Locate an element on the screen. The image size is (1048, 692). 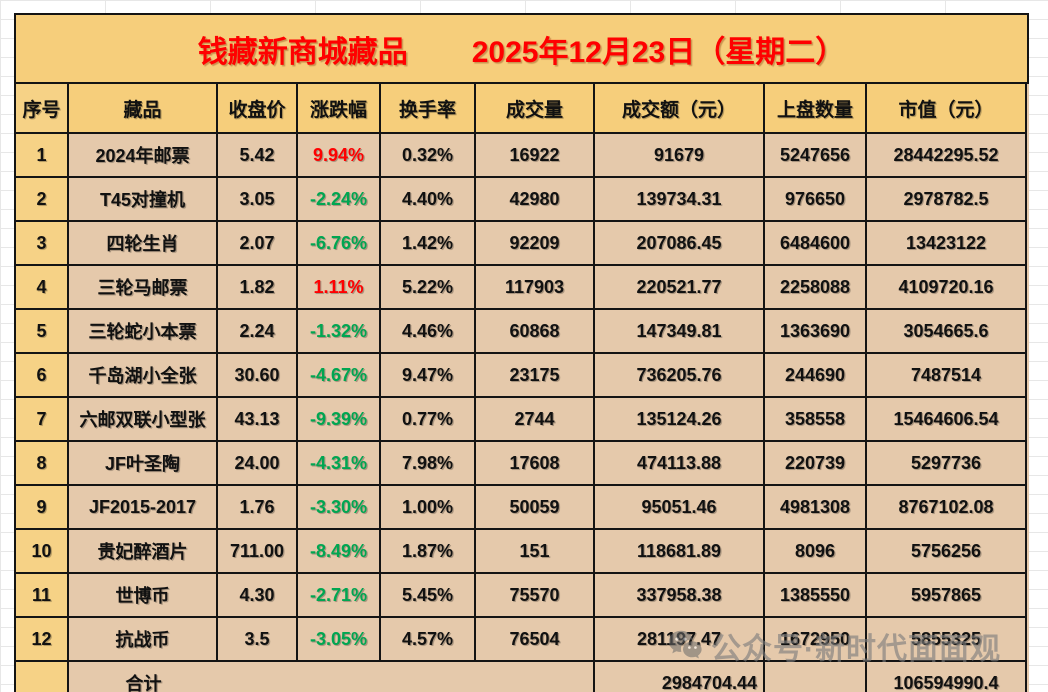
cell-volume: 75570 is located at coordinates (535, 596).